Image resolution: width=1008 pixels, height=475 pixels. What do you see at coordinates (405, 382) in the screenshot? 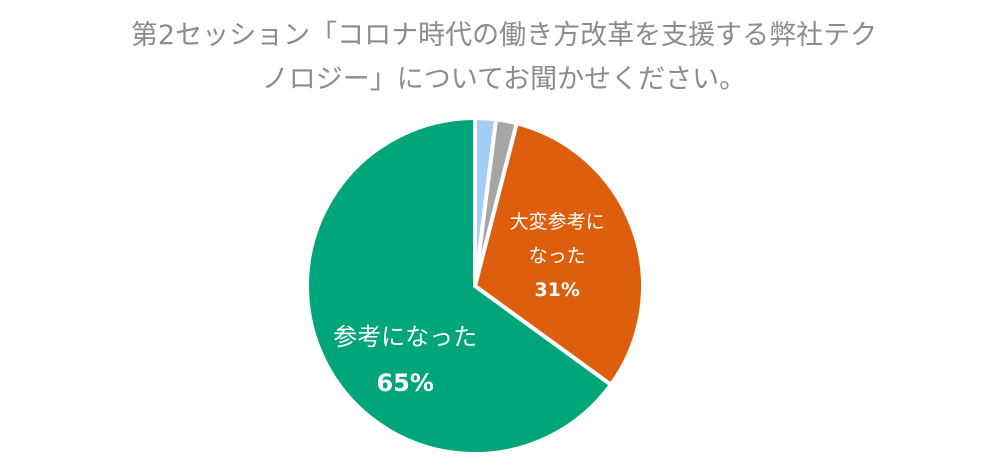
I see `value-label: 65%` at bounding box center [405, 382].